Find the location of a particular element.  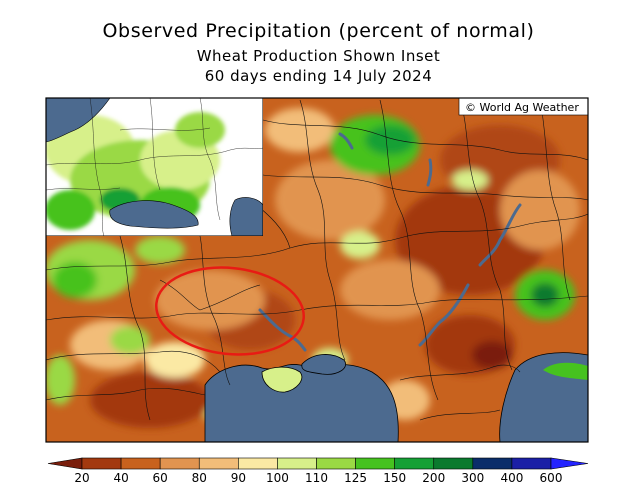

map-subtitle: Wheat Production Shown Inset is located at coordinates (318, 56).